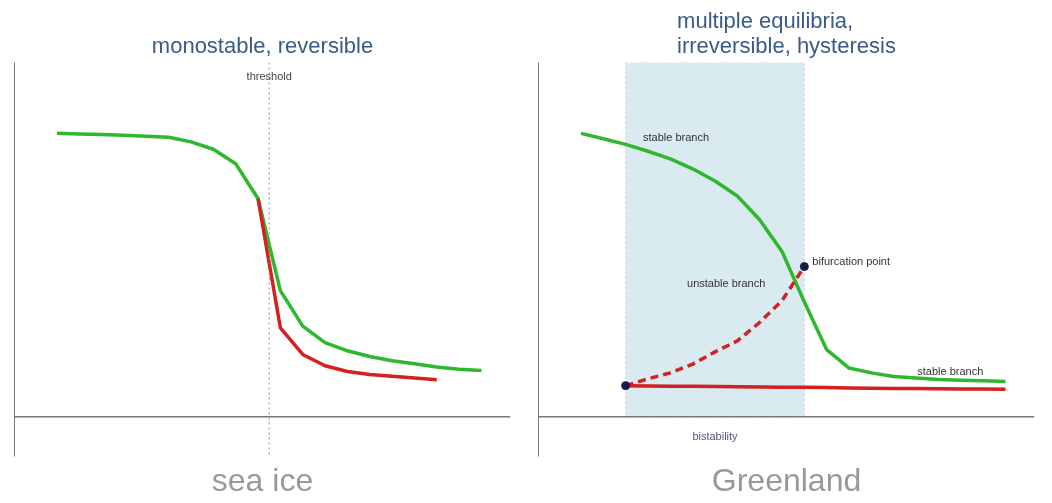 Image resolution: width=1052 pixels, height=503 pixels. I want to click on annotation: unstable branch, so click(726, 282).